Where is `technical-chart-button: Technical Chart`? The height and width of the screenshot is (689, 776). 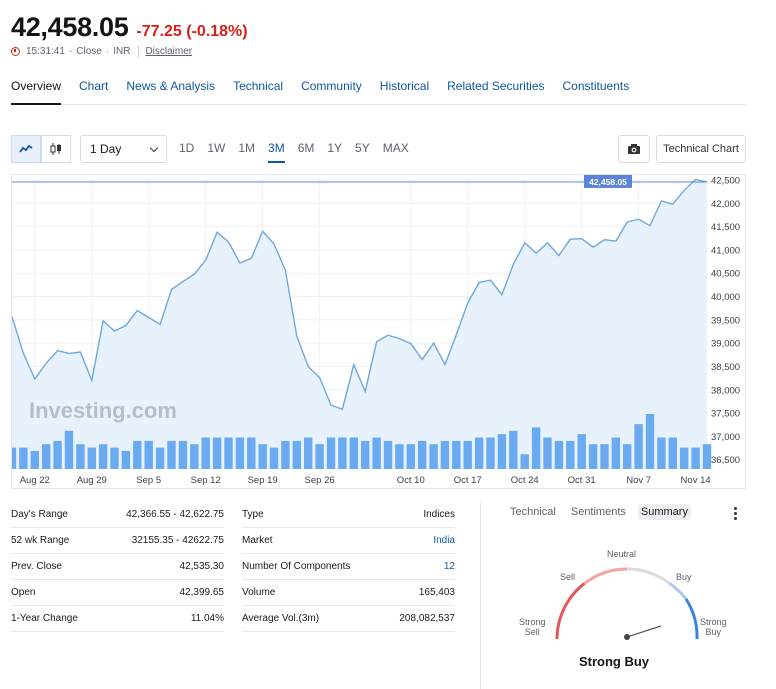
technical-chart-button: Technical Chart is located at coordinates (701, 149).